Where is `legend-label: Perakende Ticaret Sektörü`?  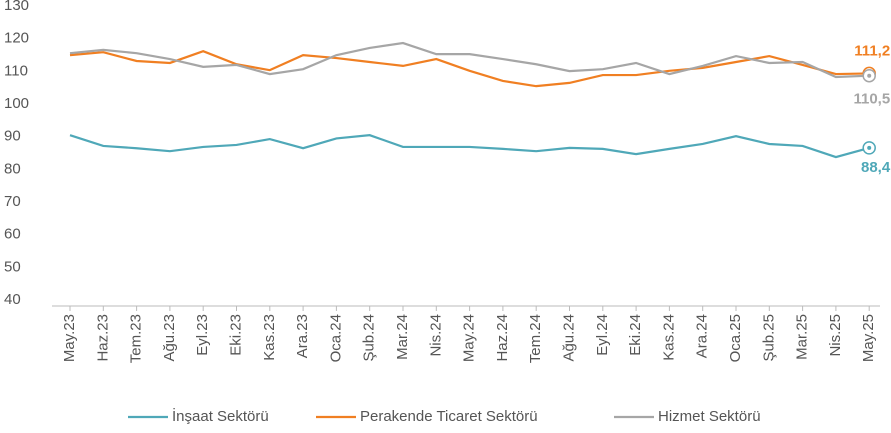
legend-label: Perakende Ticaret Sektörü is located at coordinates (449, 416).